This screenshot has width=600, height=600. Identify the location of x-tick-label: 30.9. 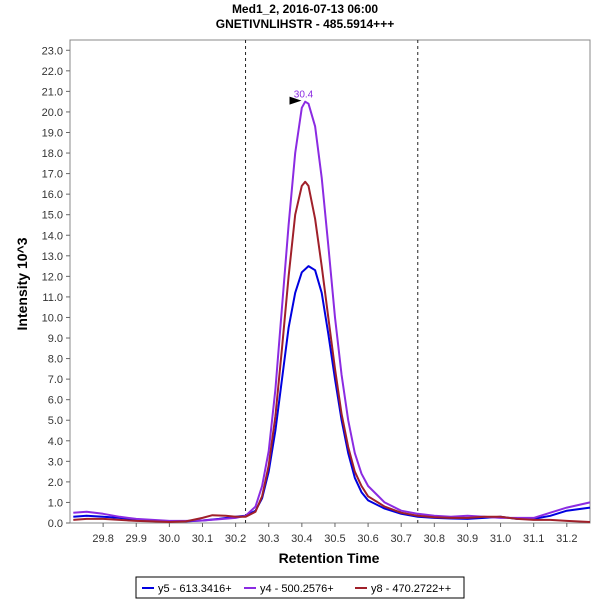
(467, 539).